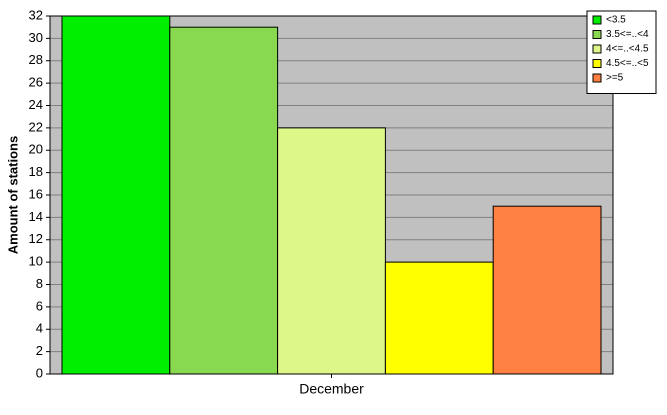  What do you see at coordinates (36, 238) in the screenshot?
I see `y-tick-label: 12` at bounding box center [36, 238].